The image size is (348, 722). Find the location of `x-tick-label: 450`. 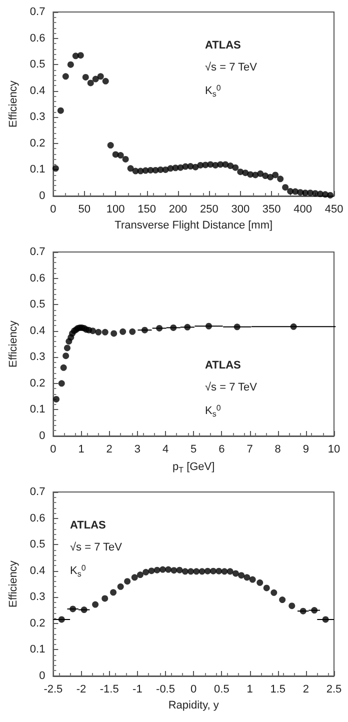

x-tick-label: 450 is located at coordinates (334, 210).